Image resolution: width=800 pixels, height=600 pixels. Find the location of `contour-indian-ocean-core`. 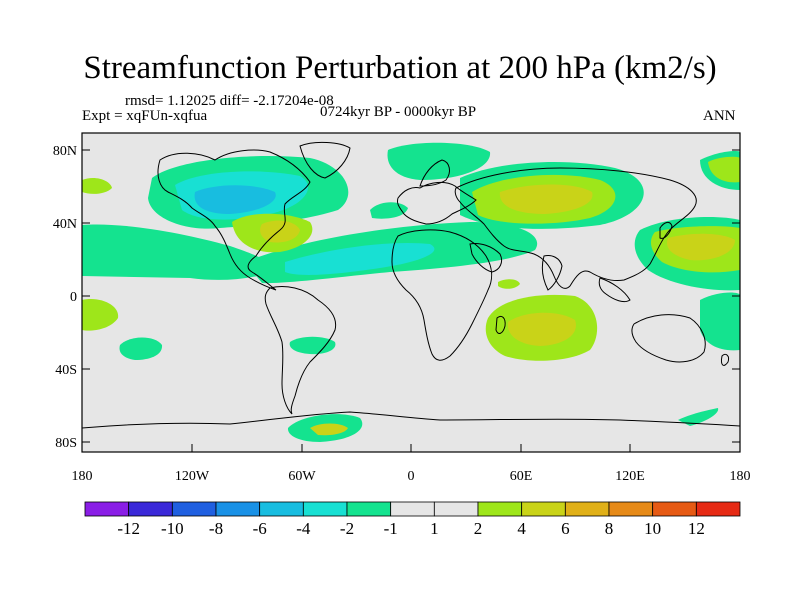

contour-indian-ocean-core is located at coordinates (541, 329).